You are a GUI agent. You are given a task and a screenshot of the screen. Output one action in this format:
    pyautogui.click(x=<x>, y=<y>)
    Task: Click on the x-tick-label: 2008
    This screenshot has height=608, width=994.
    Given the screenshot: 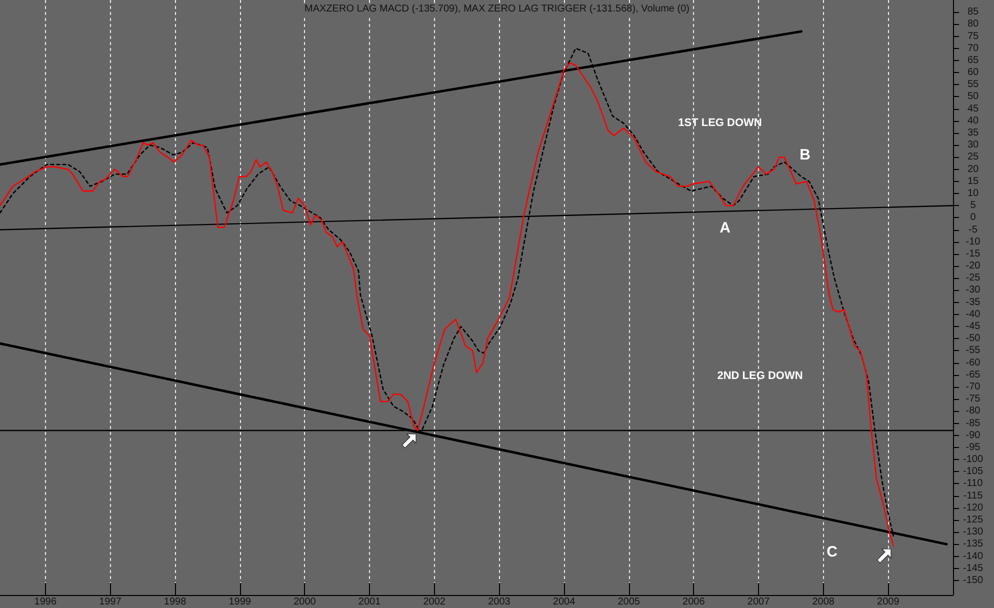 What is the action you would take?
    pyautogui.click(x=823, y=602)
    